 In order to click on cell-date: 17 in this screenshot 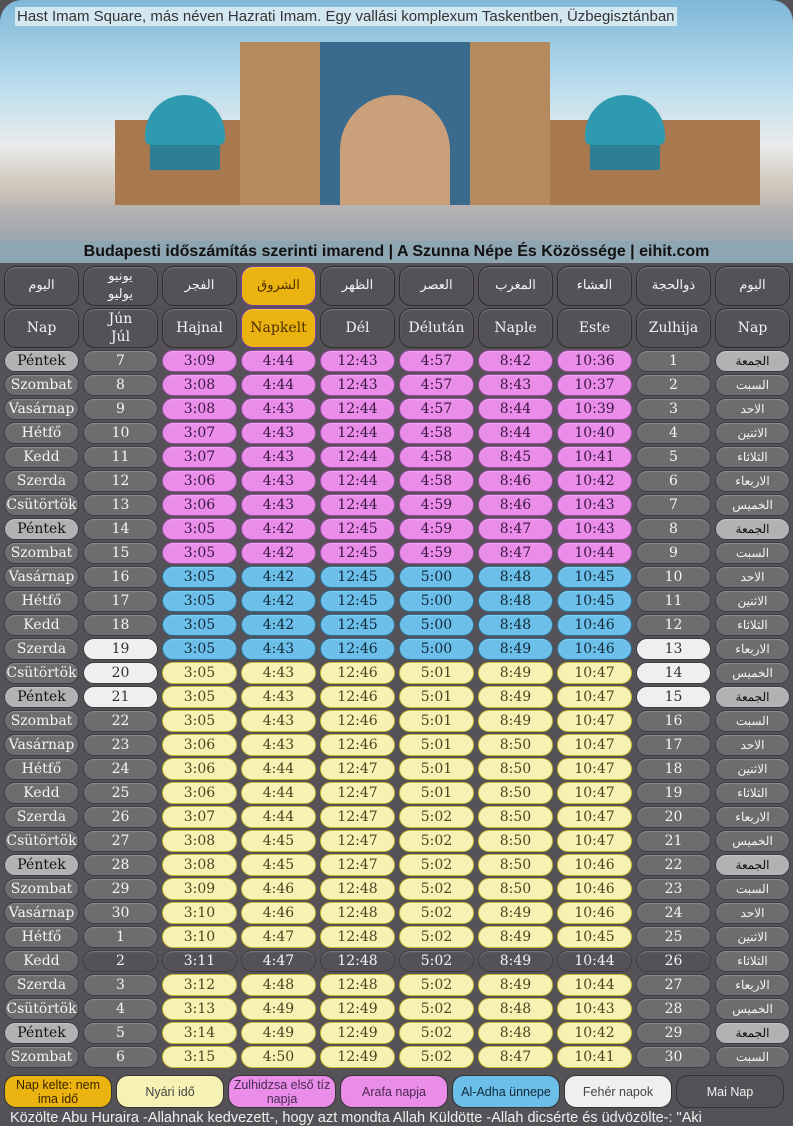, I will do `click(120, 601)`.